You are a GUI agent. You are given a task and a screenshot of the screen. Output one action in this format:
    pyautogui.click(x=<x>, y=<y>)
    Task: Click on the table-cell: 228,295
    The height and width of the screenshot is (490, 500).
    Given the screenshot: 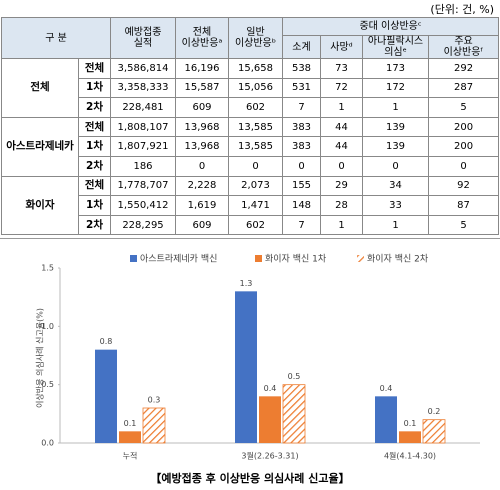 What is the action you would take?
    pyautogui.click(x=143, y=225)
    